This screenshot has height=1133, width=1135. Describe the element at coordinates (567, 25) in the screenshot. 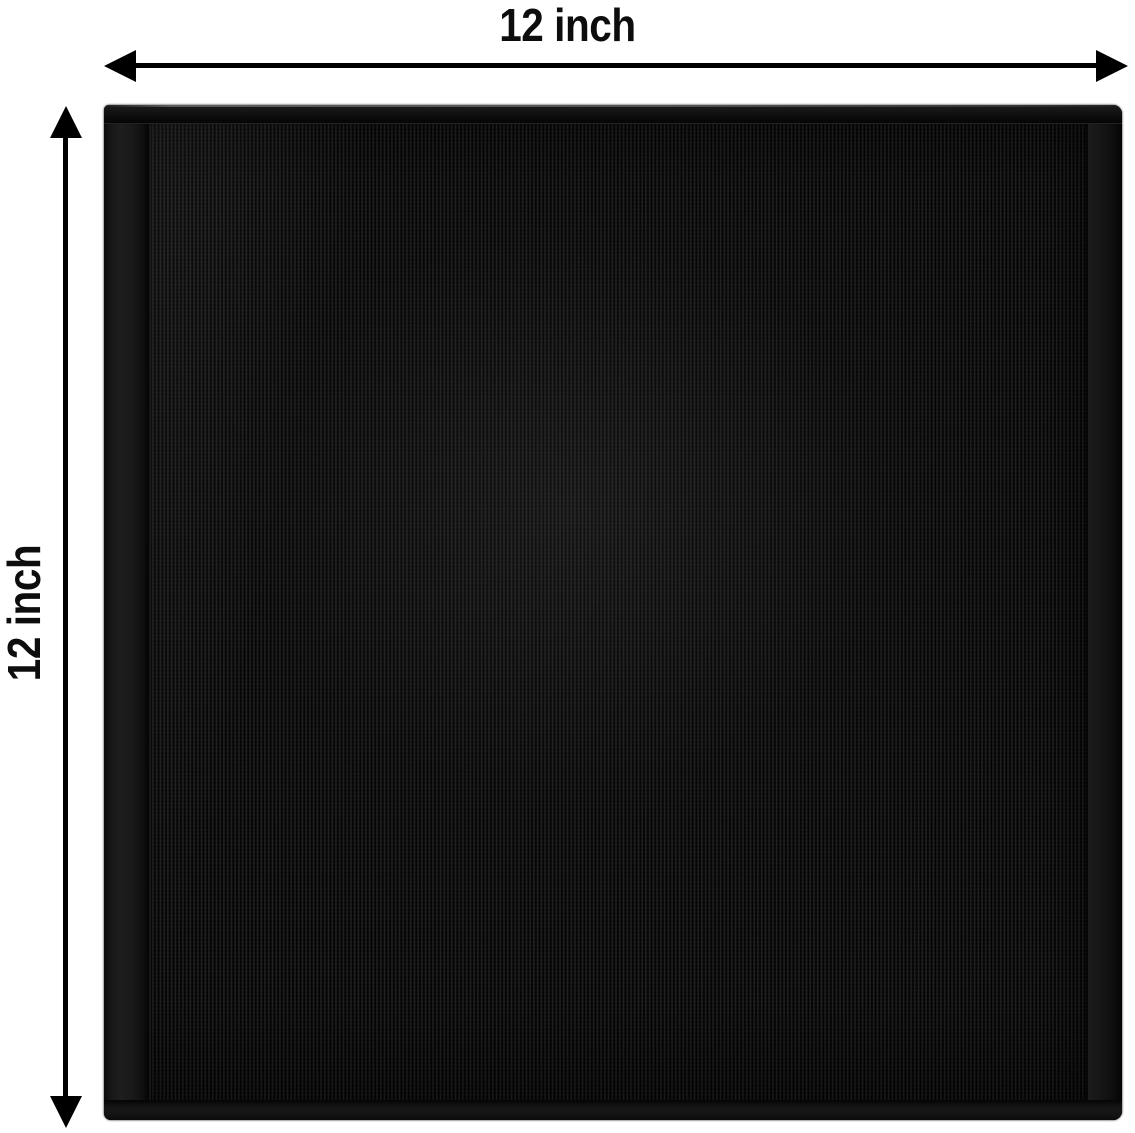

I see `width-dimension-label: 12 inch` at that location.